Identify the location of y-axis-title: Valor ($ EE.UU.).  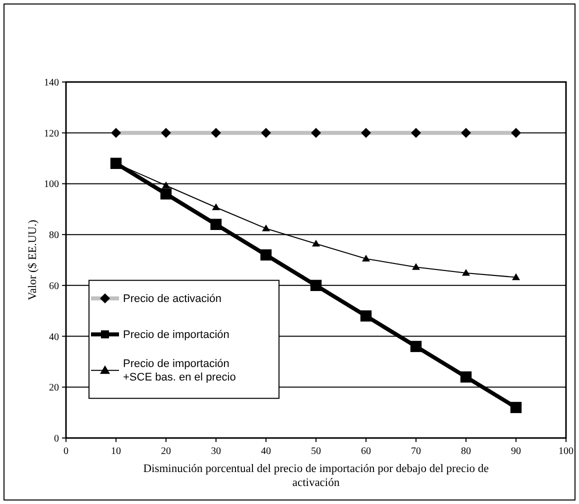
(33, 260).